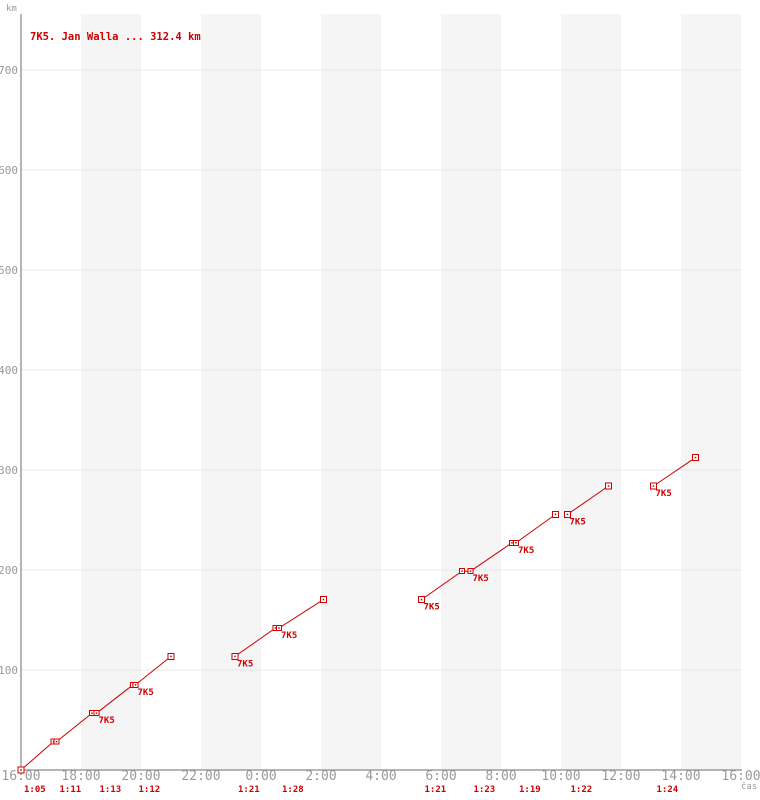 The height and width of the screenshot is (800, 760). What do you see at coordinates (293, 790) in the screenshot?
I see `svg-text: 1:28` at bounding box center [293, 790].